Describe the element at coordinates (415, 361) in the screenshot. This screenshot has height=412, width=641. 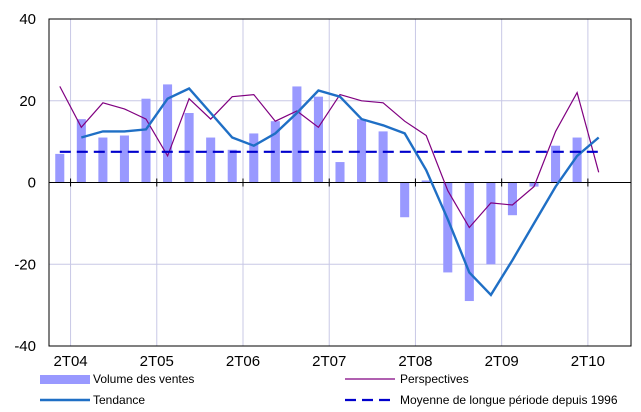
I see `x-tick-label: 2T08` at that location.